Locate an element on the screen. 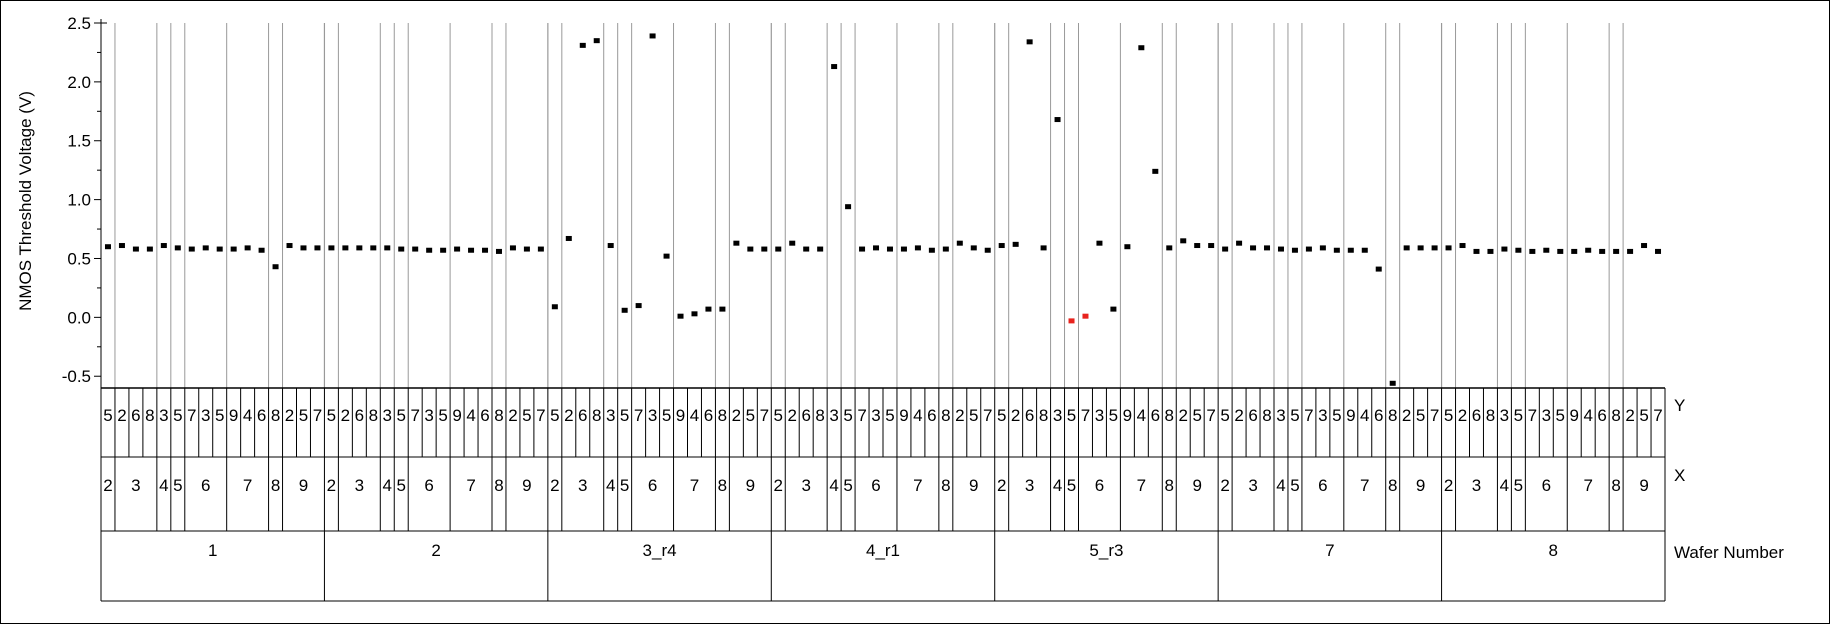  y-row-label: 4 is located at coordinates (1364, 415).